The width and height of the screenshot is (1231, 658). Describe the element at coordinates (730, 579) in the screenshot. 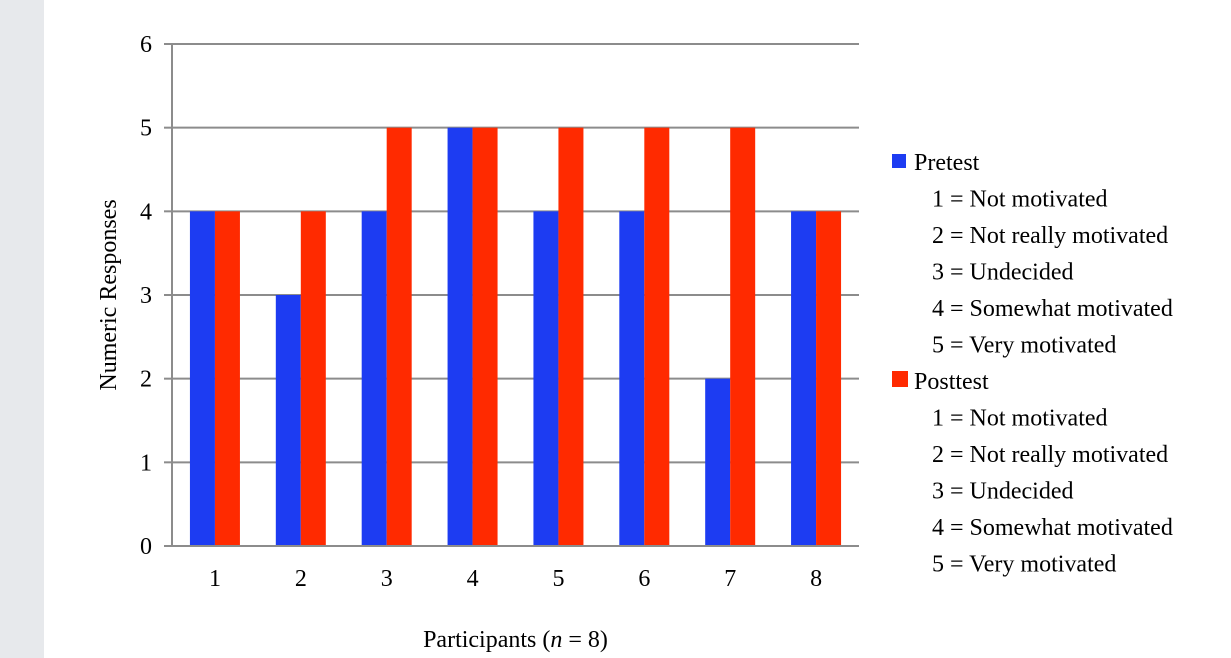

I see `x-tick-label-7: 7` at that location.